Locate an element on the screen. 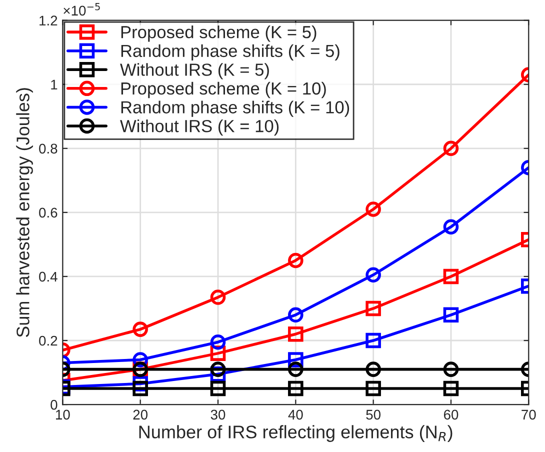  x-axis-title: Number of IRS reflecting elements (N$_{R}$) is located at coordinates (295, 433).